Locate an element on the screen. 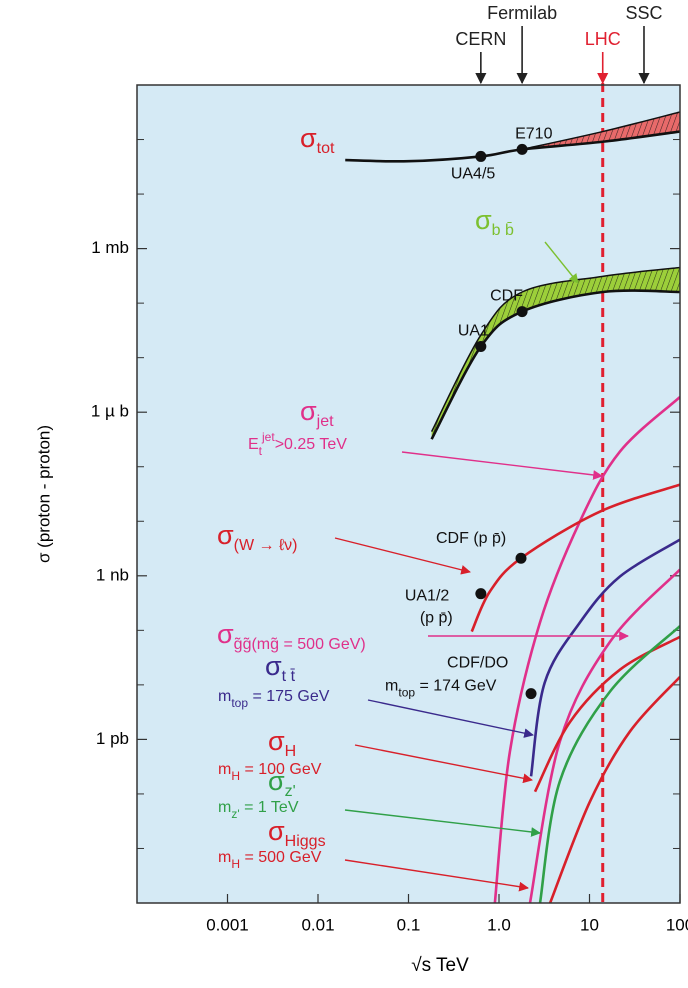  annotation-text: (m is located at coordinates (260, 644).